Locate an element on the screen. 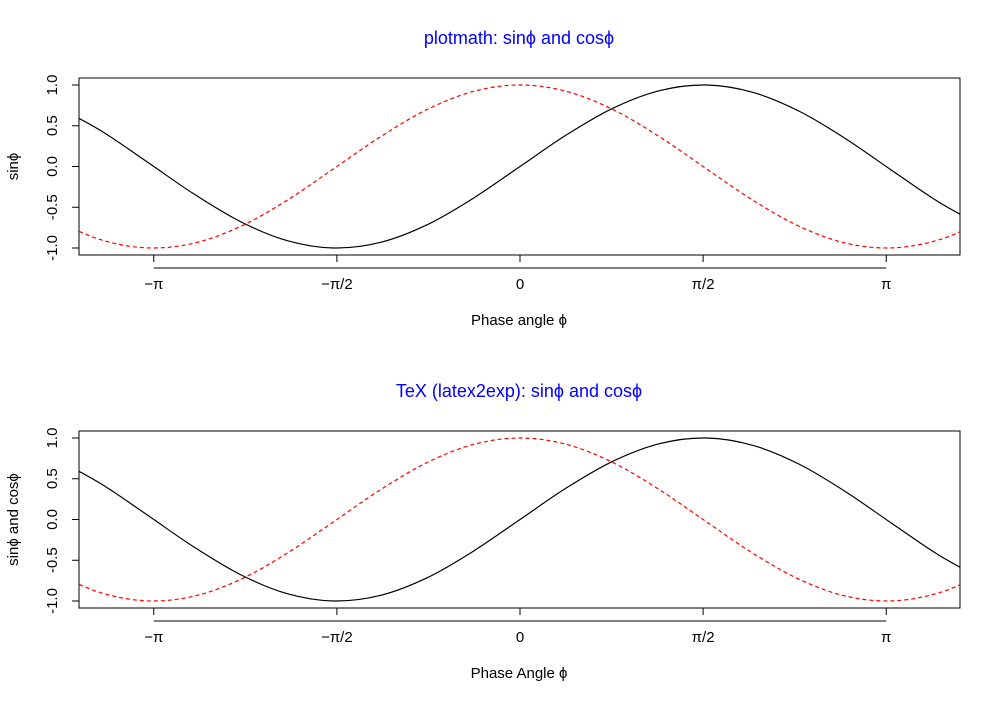 This screenshot has height=711, width=1000. x-axis-label: Phase Angle ϕ is located at coordinates (519, 673).